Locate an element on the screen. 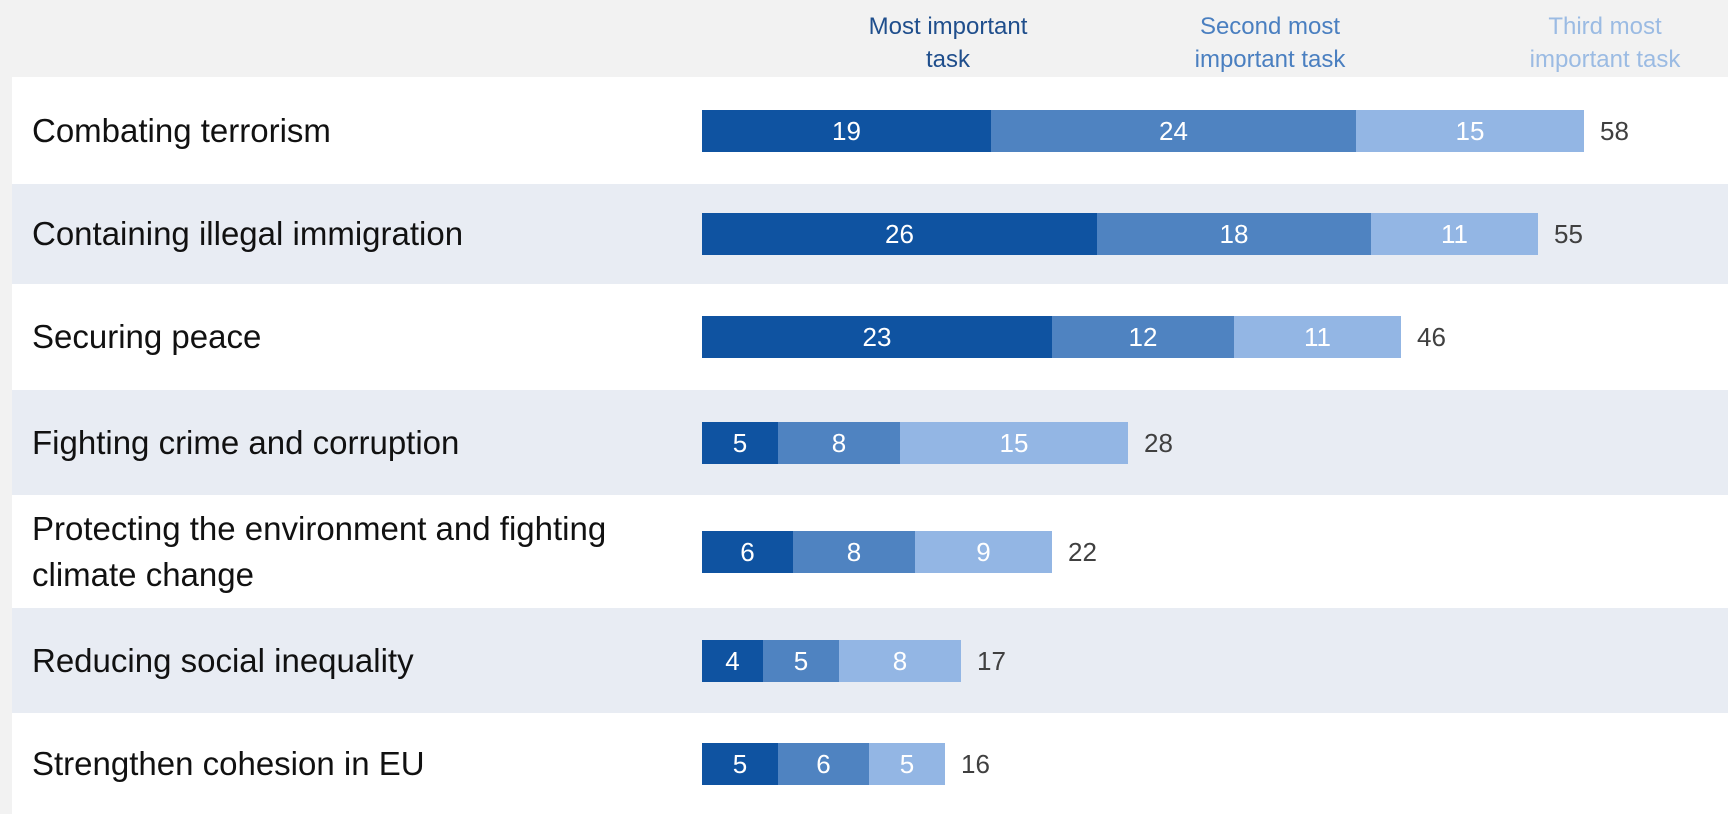 This screenshot has height=814, width=1728. category-label: Fighting crime and corruption is located at coordinates (246, 442).